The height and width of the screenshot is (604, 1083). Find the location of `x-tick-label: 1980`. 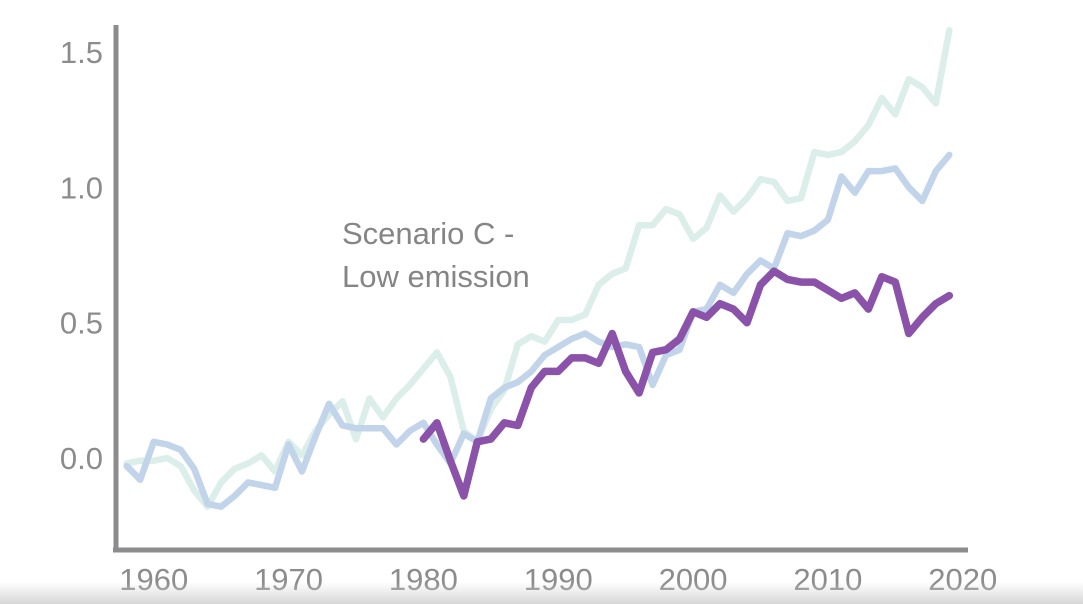

x-tick-label: 1980 is located at coordinates (423, 579).